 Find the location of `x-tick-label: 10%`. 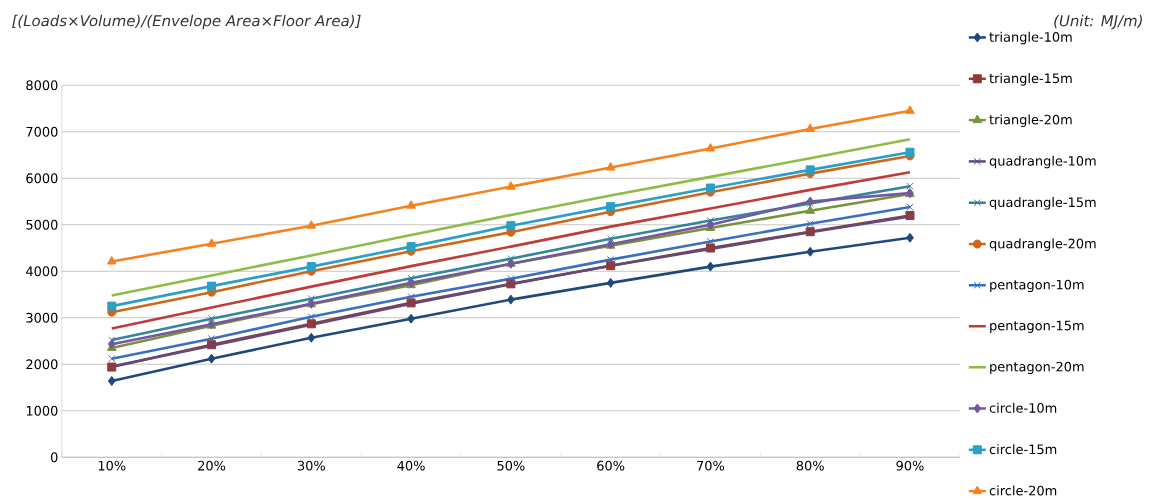

x-tick-label: 10% is located at coordinates (112, 465).